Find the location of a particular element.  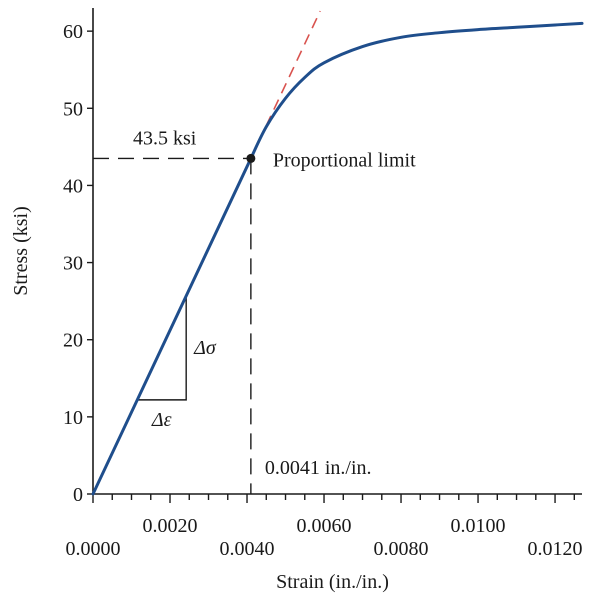

slope-triangle is located at coordinates (162, 348).